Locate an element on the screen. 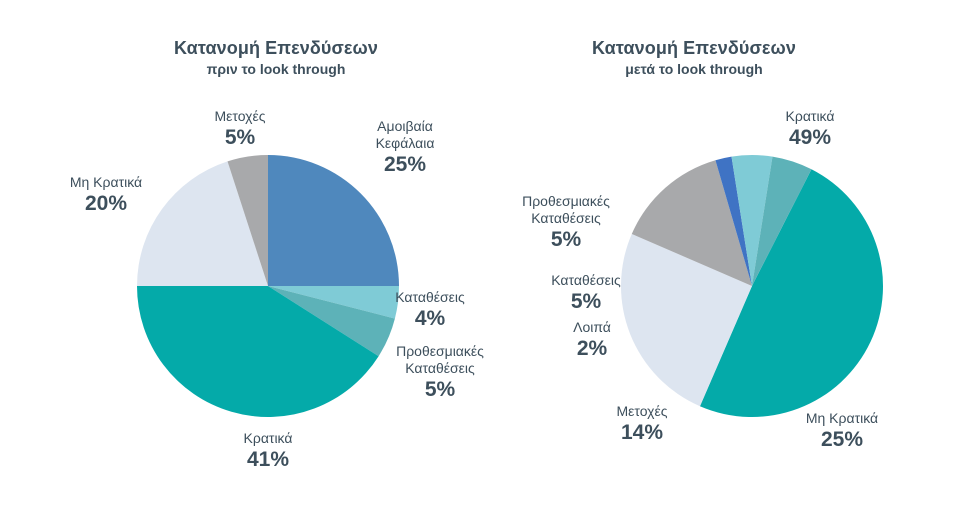  slice-label-value-right-1: 25% is located at coordinates (842, 439).